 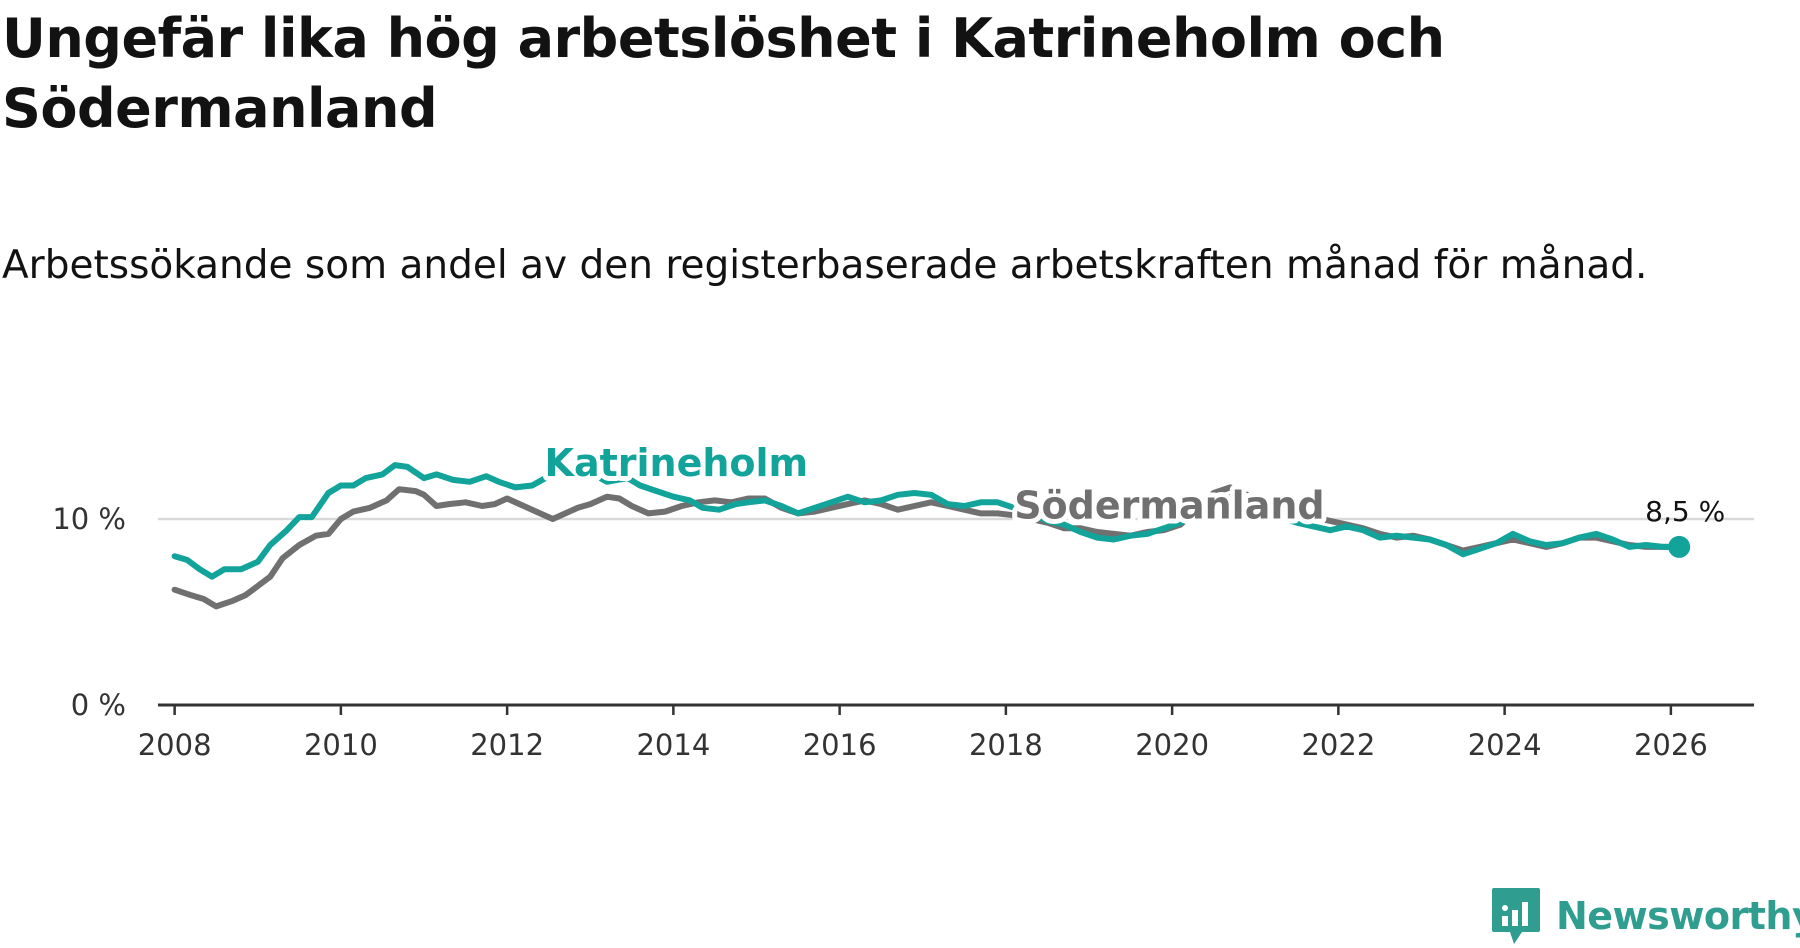 I want to click on series-label-katrineholm: Katrineholm, so click(x=677, y=463).